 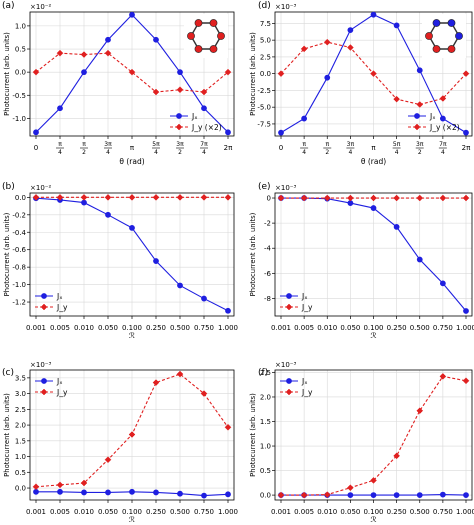 What do you see at coordinates (19, 215) in the screenshot?
I see `y-tick-label: -0.2` at bounding box center [19, 215].